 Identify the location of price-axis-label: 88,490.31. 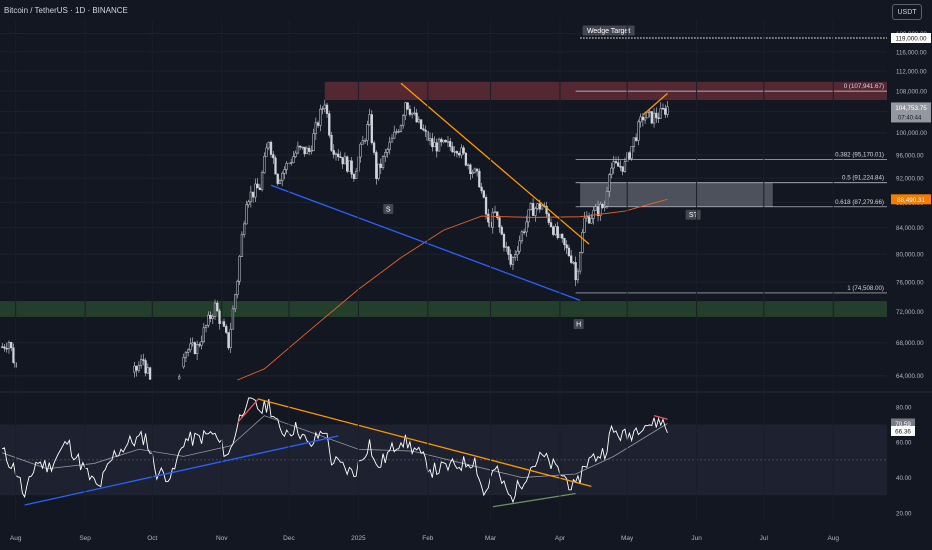
(911, 200).